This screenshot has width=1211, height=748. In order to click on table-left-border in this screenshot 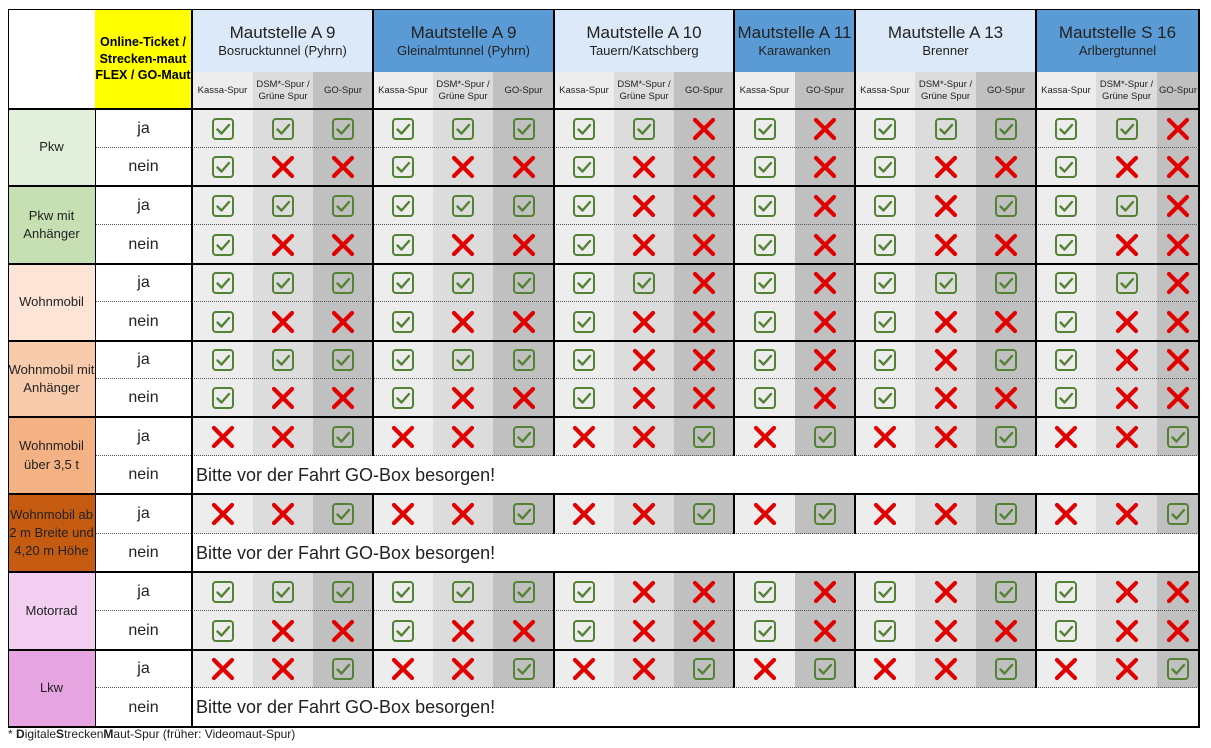, I will do `click(8, 368)`.